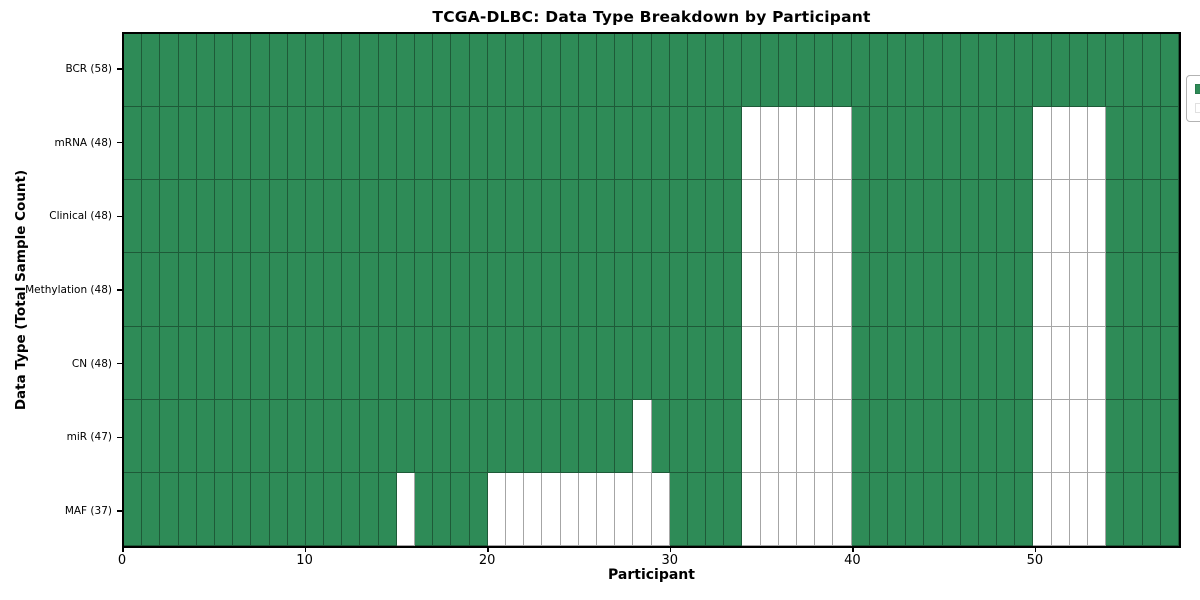  I want to click on present-swatch, so click(1197, 89).